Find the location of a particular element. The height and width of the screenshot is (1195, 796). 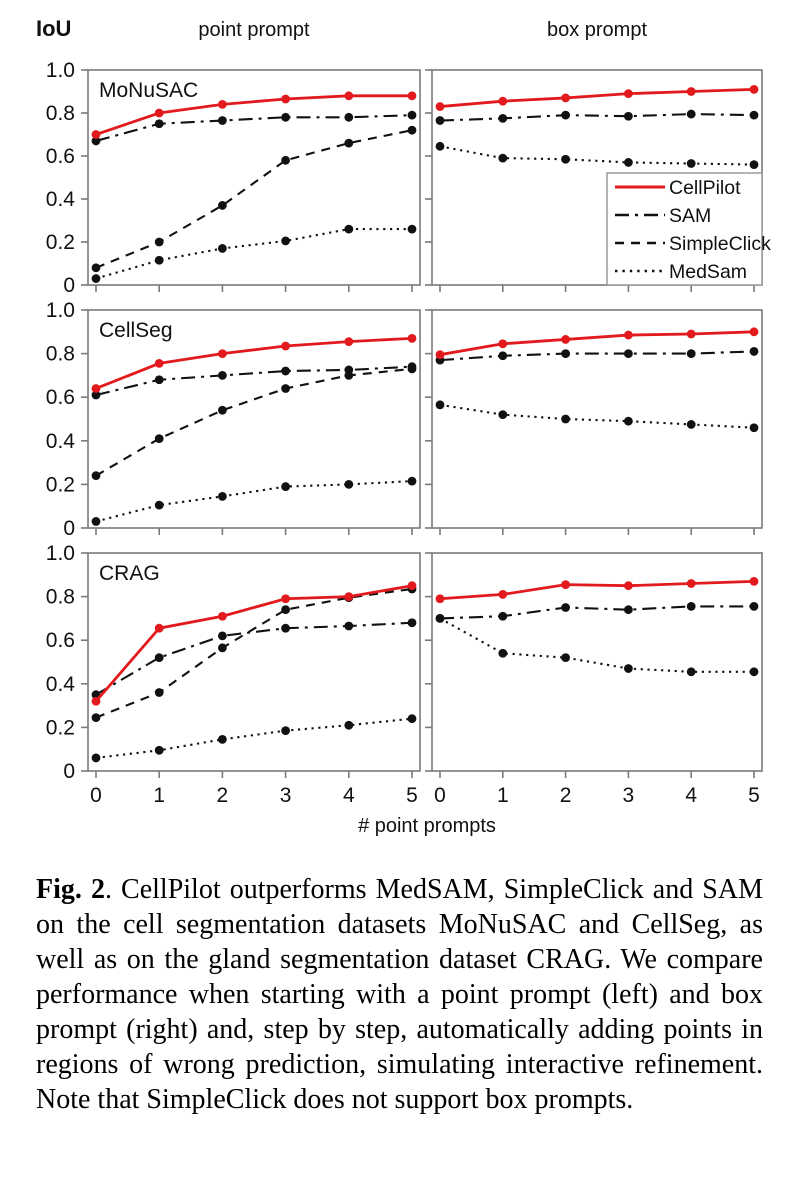

panel-label: MoNuSAC is located at coordinates (148, 90).